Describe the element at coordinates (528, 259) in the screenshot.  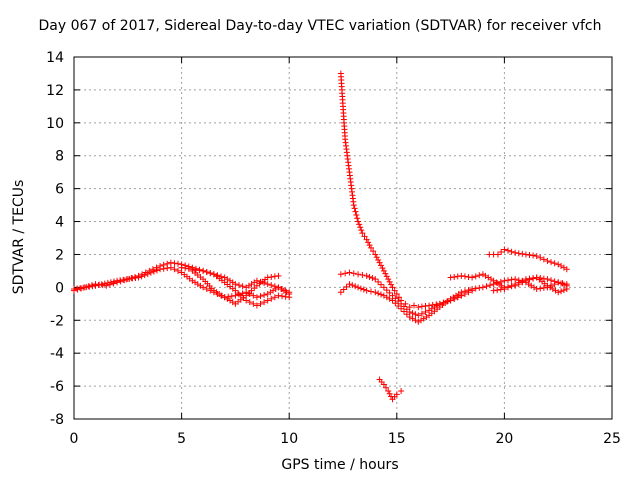
I see `series-arc-i` at that location.